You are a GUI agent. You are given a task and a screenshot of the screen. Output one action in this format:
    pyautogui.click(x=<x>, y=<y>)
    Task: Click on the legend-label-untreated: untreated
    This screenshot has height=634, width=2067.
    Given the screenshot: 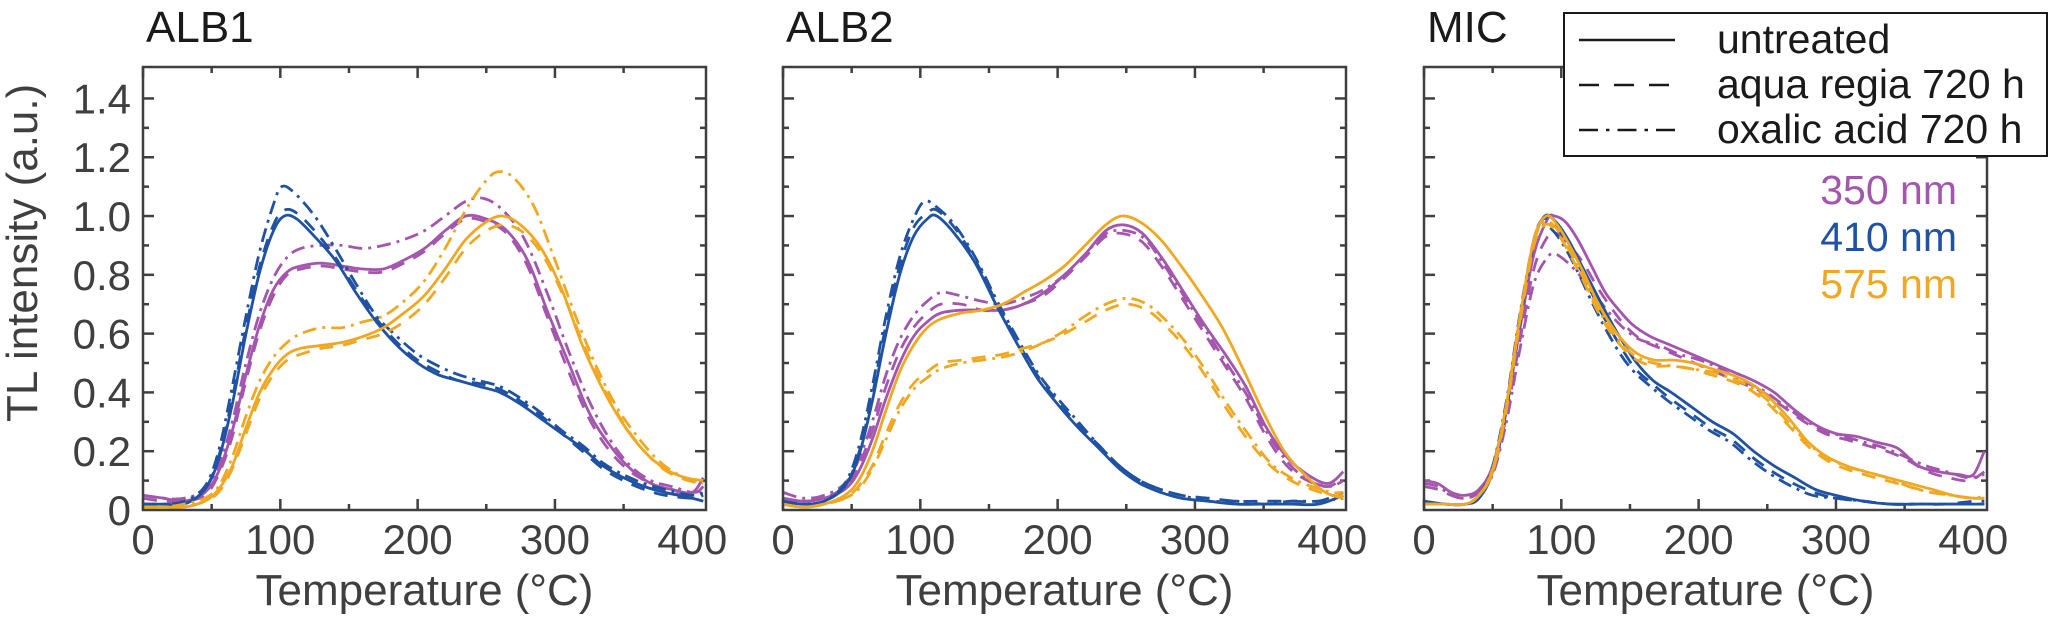 What is the action you would take?
    pyautogui.click(x=1804, y=39)
    